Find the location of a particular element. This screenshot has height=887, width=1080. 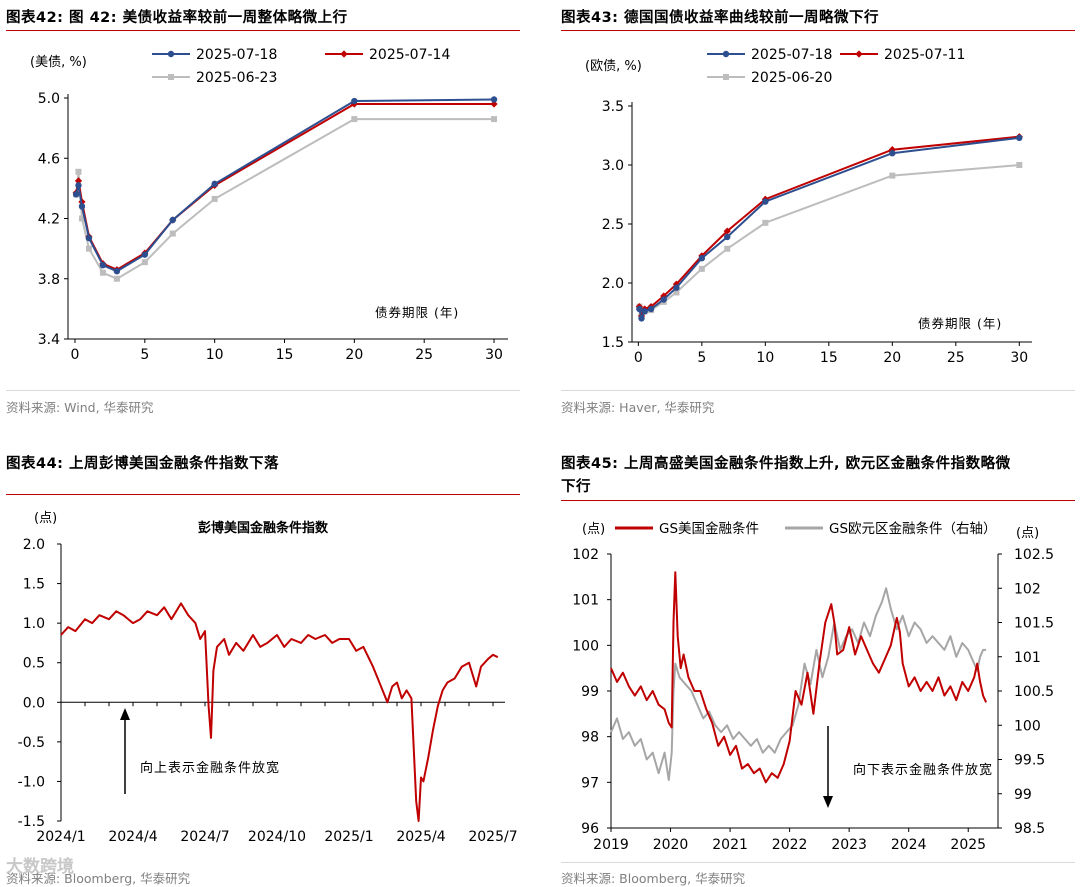

y-tick-label: 3.8 is located at coordinates (49, 280).